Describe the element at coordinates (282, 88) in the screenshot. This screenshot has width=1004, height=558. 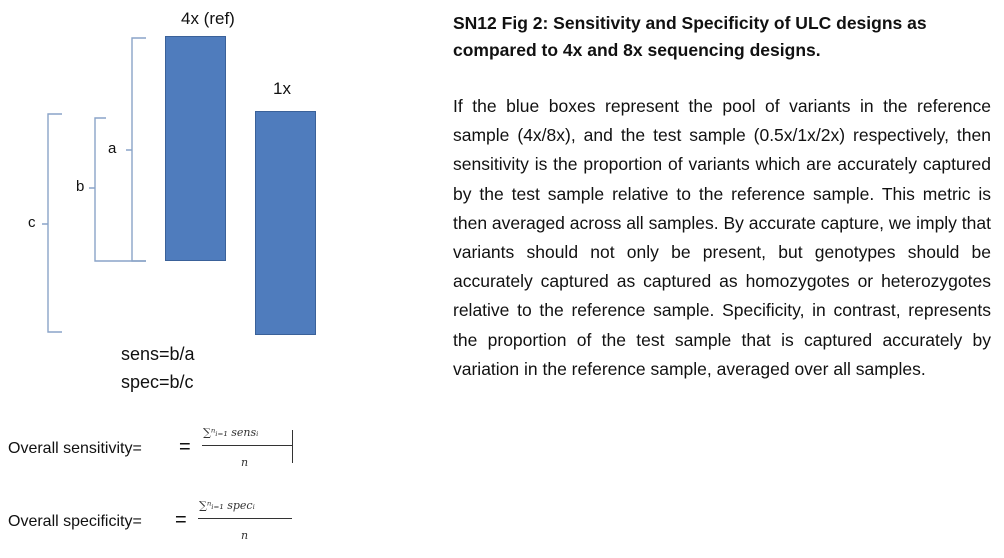
I see `test-box-label: 1x` at that location.